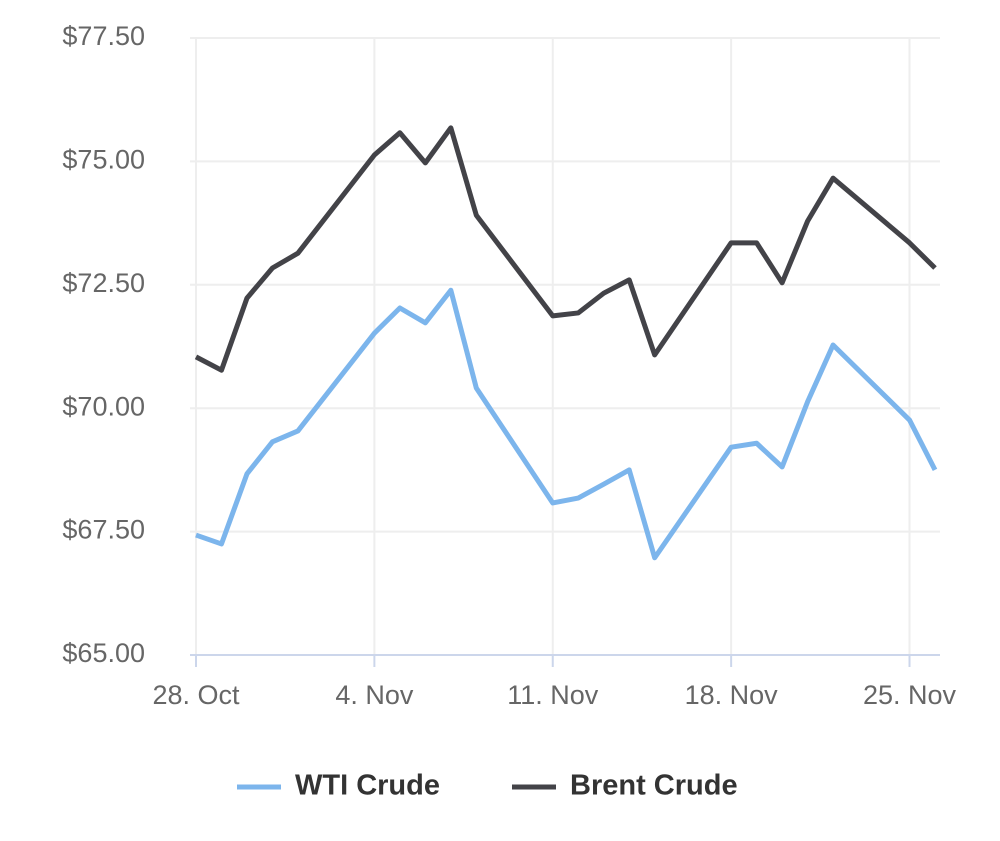 The width and height of the screenshot is (1000, 841). What do you see at coordinates (732, 695) in the screenshot?
I see `x-tick-label: 18. Nov` at bounding box center [732, 695].